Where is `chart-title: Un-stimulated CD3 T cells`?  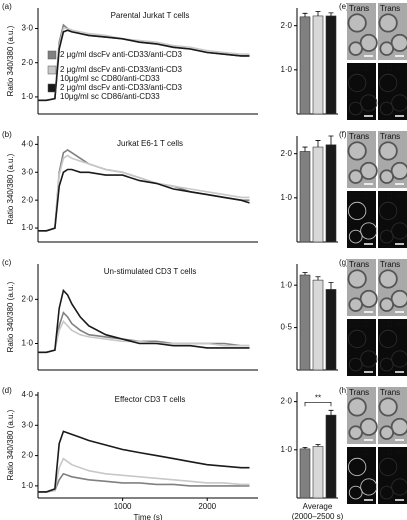
chart-title: Un-stimulated CD3 T cells is located at coordinates (150, 271).